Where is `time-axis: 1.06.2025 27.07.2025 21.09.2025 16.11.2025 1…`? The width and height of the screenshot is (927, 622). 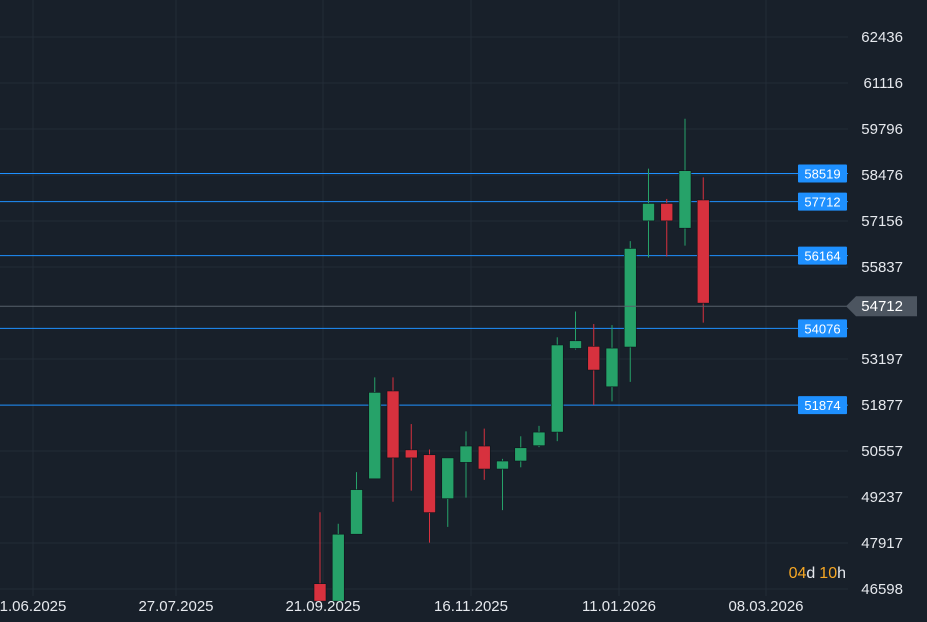 time-axis: 1.06.2025 27.07.2025 21.09.2025 16.11.2025 1… is located at coordinates (402, 606).